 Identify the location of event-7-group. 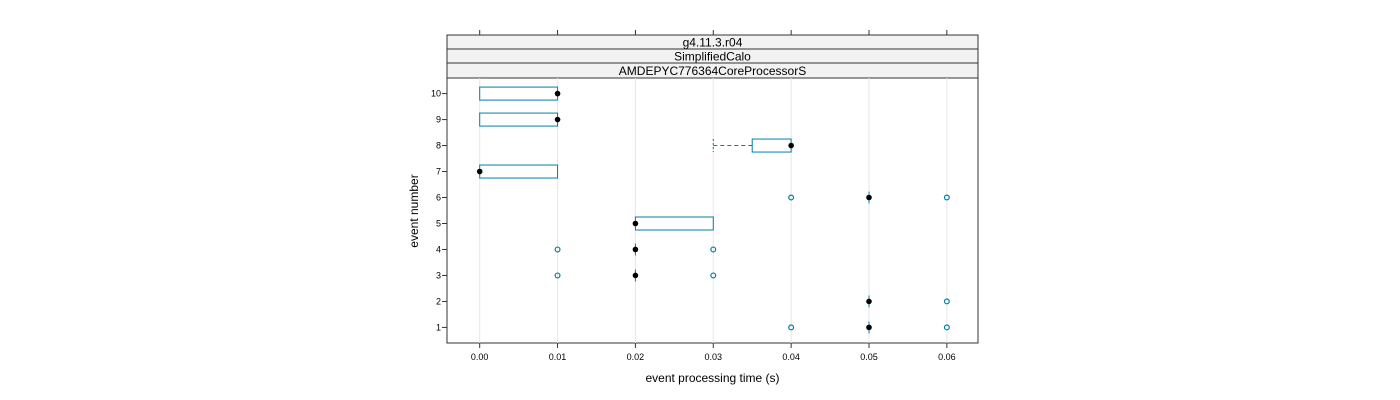
(517, 171).